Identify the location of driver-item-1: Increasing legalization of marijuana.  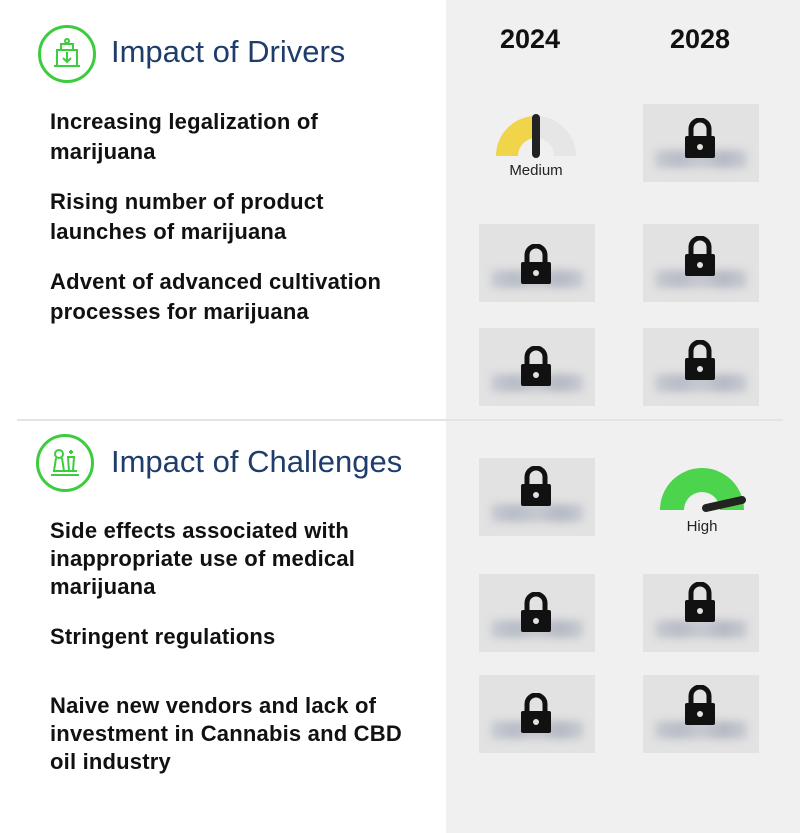
(184, 136).